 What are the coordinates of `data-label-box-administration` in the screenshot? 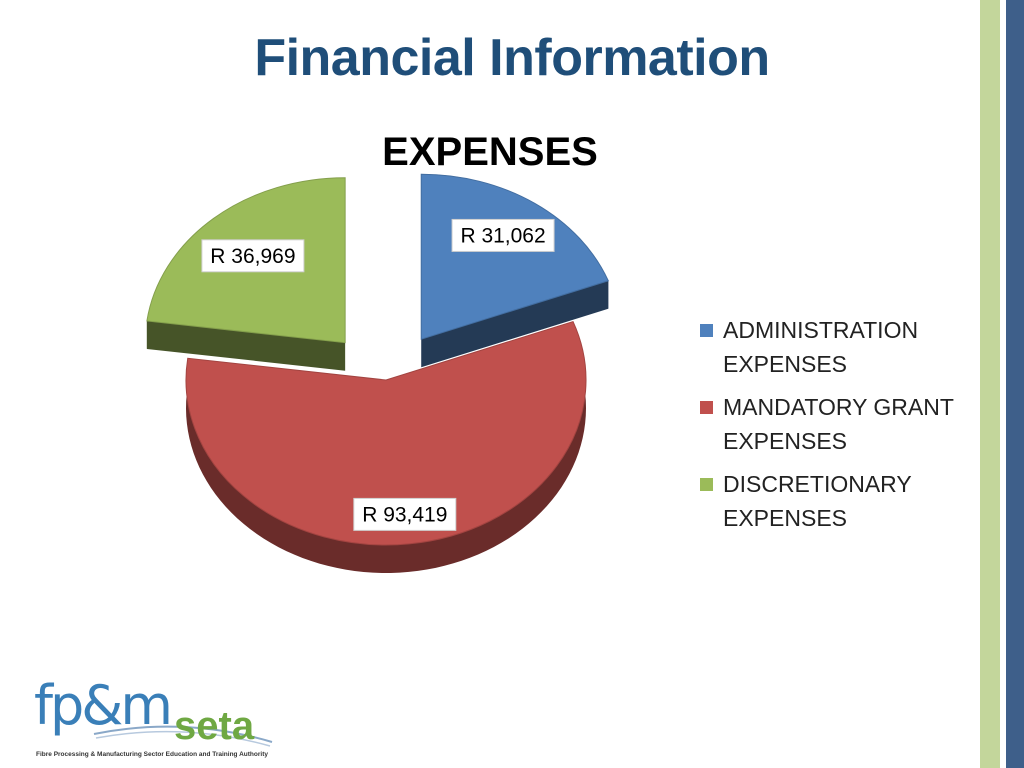 It's located at (503, 235).